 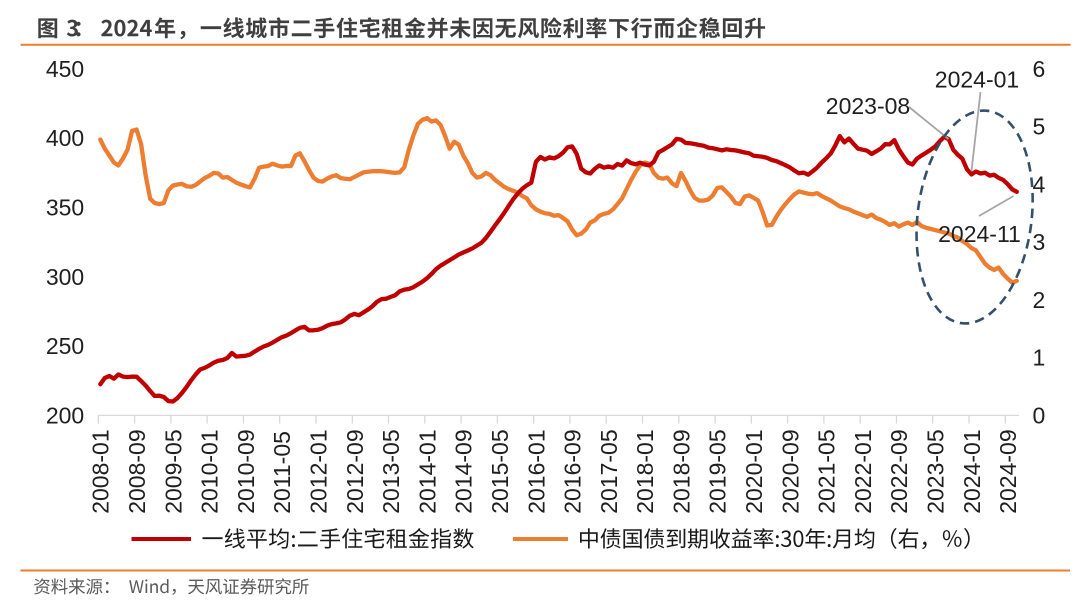 I want to click on svg-text: 2010-09, so click(x=246, y=471).